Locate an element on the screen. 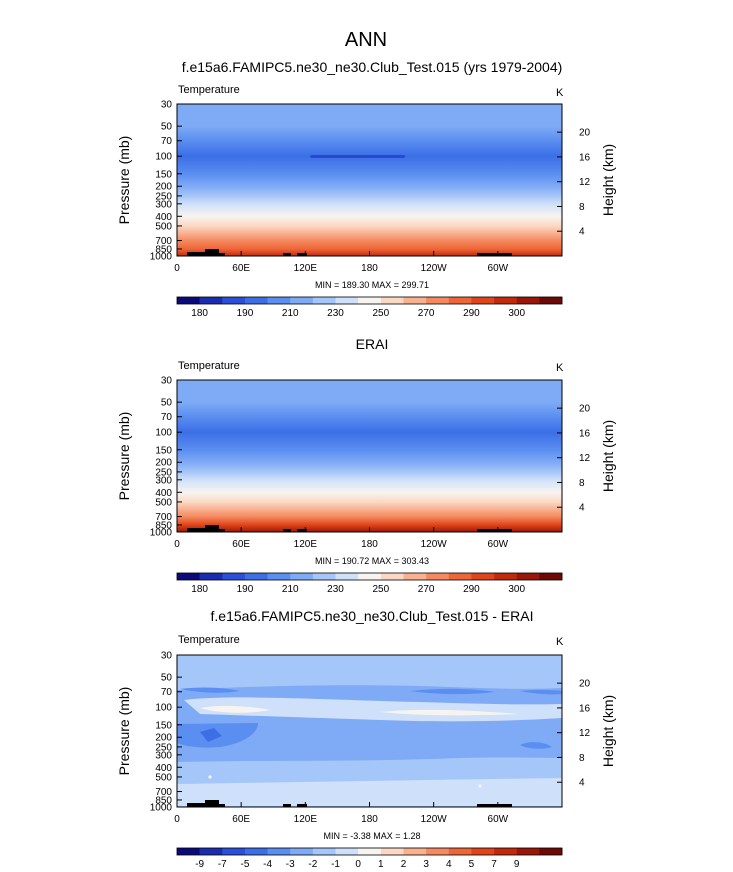  x-tick-label: 60W is located at coordinates (498, 819).